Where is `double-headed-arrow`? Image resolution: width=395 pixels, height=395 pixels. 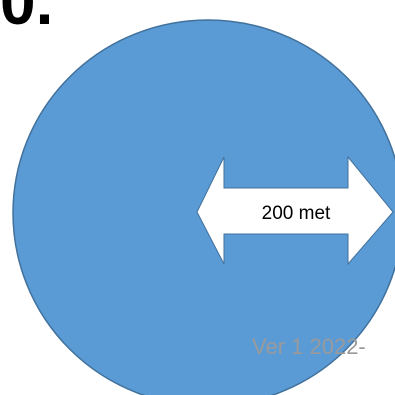
double-headed-arrow is located at coordinates (295, 210).